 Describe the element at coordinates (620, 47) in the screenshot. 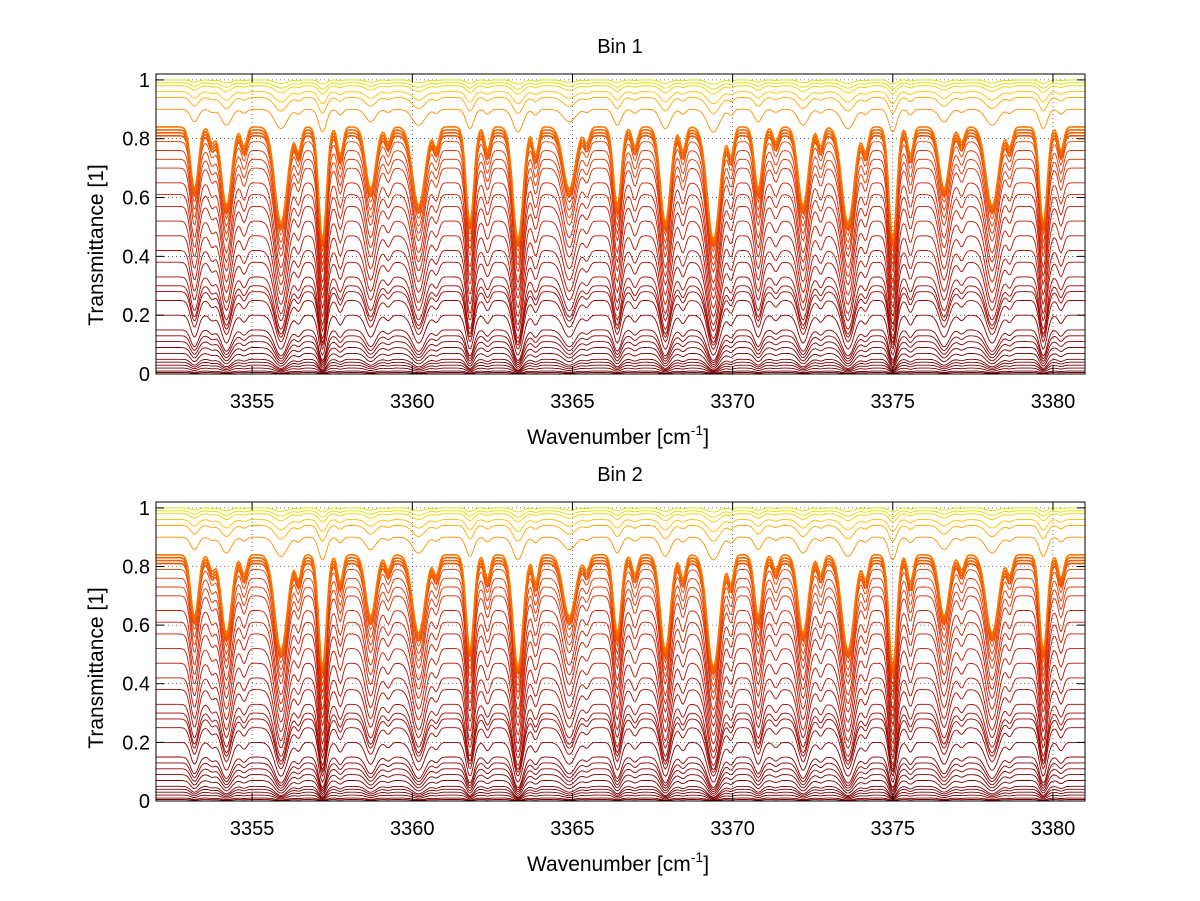

I see `chart-title: Bin 1` at that location.